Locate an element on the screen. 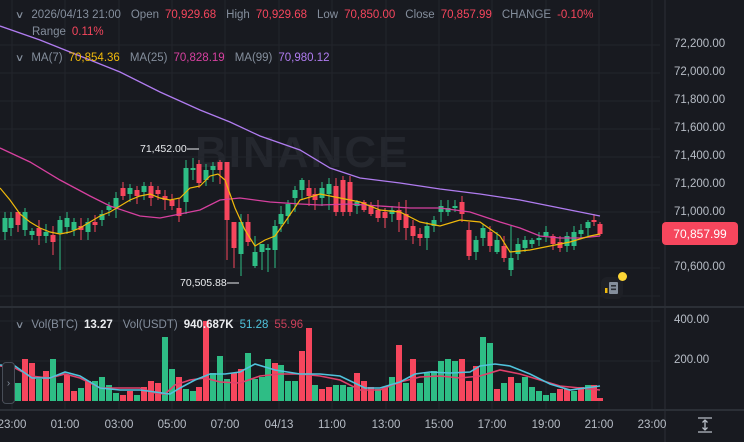 The height and width of the screenshot is (442, 744). time-axis-label: 19:00 is located at coordinates (546, 425).